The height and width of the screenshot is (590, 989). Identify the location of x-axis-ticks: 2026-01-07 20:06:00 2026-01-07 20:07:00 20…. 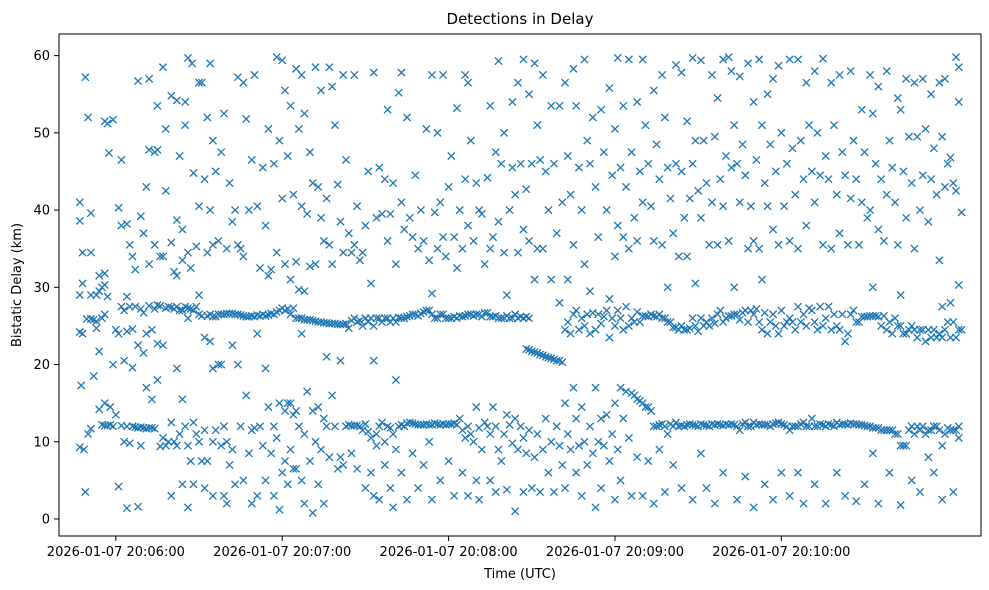
(448, 548).